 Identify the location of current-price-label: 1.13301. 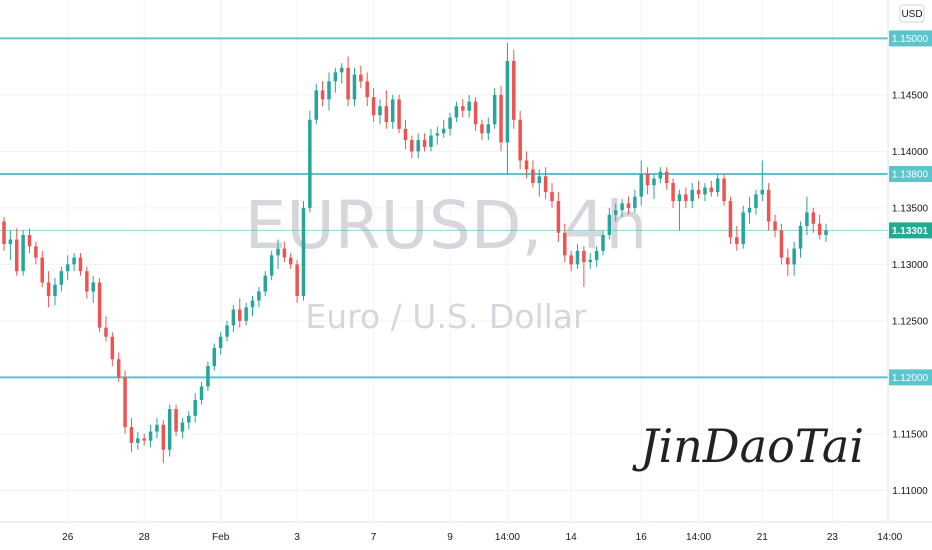
(910, 230).